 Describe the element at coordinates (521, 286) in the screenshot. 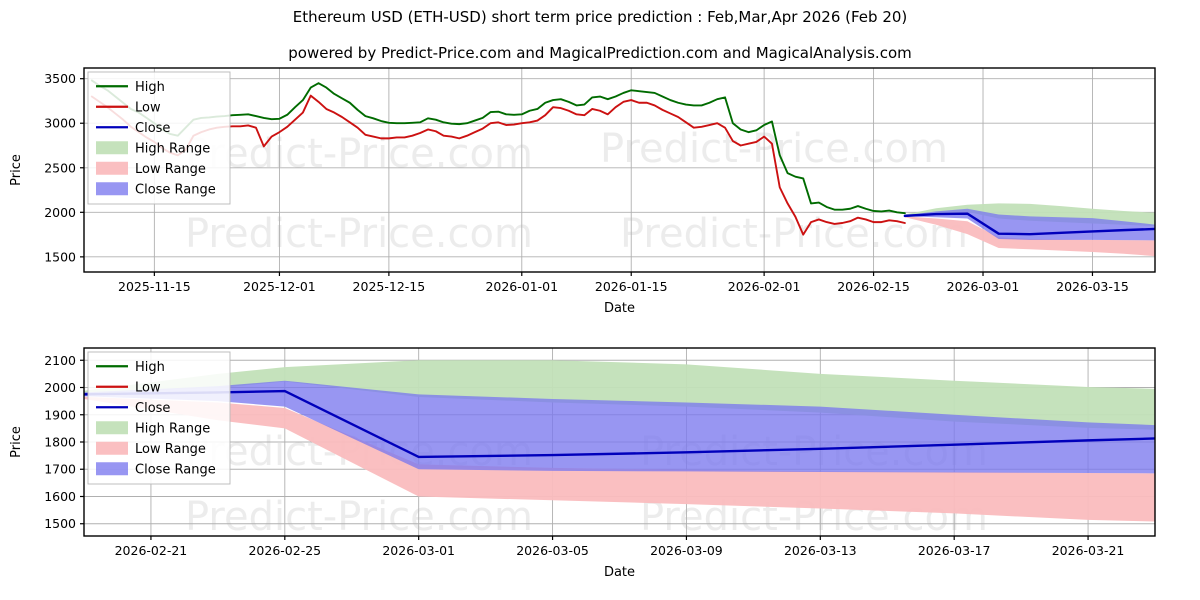

I see `svg-text: 2026-01-01` at that location.